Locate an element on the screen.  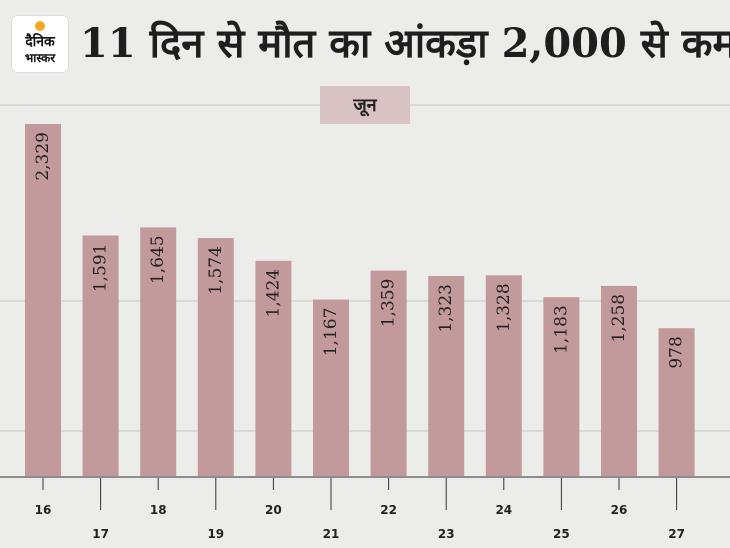
x-tick-label-16: 16 is located at coordinates (43, 510).